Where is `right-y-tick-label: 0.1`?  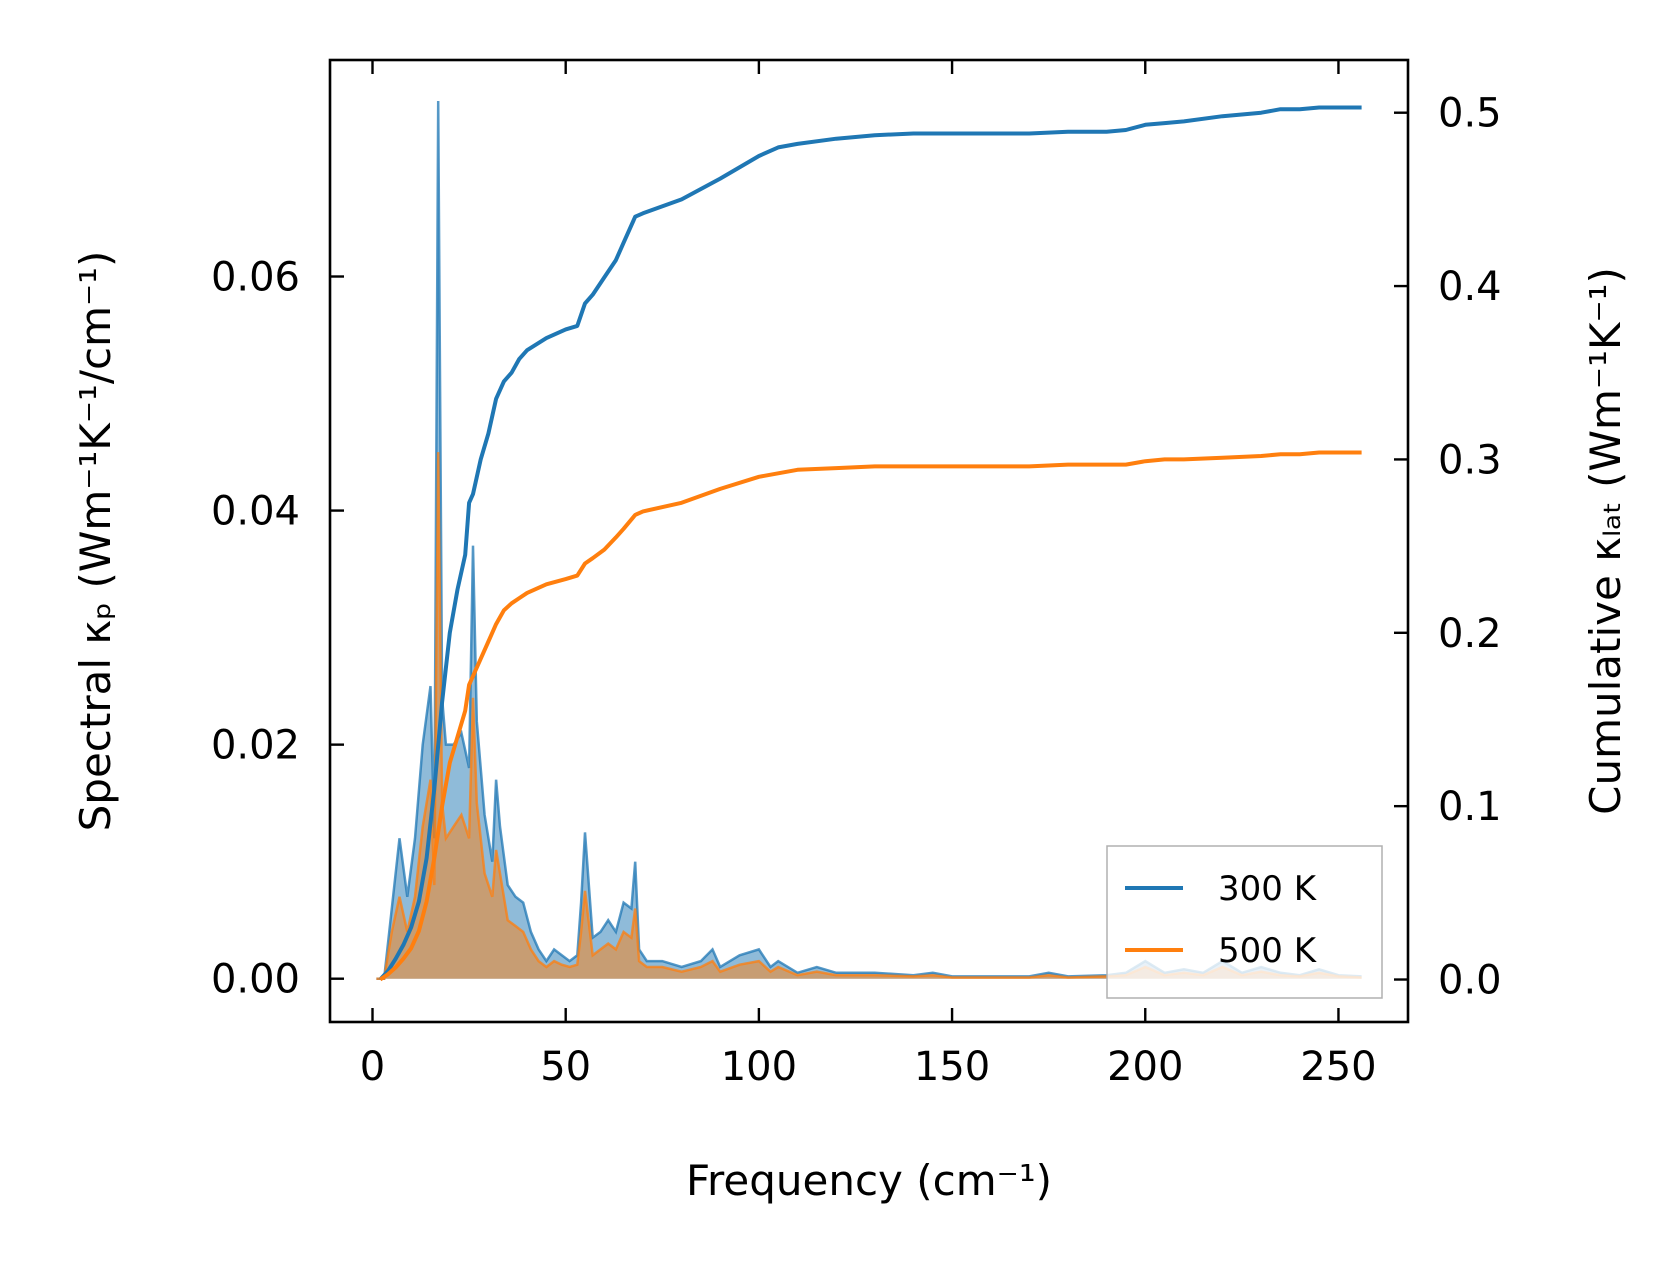 right-y-tick-label: 0.1 is located at coordinates (1470, 807).